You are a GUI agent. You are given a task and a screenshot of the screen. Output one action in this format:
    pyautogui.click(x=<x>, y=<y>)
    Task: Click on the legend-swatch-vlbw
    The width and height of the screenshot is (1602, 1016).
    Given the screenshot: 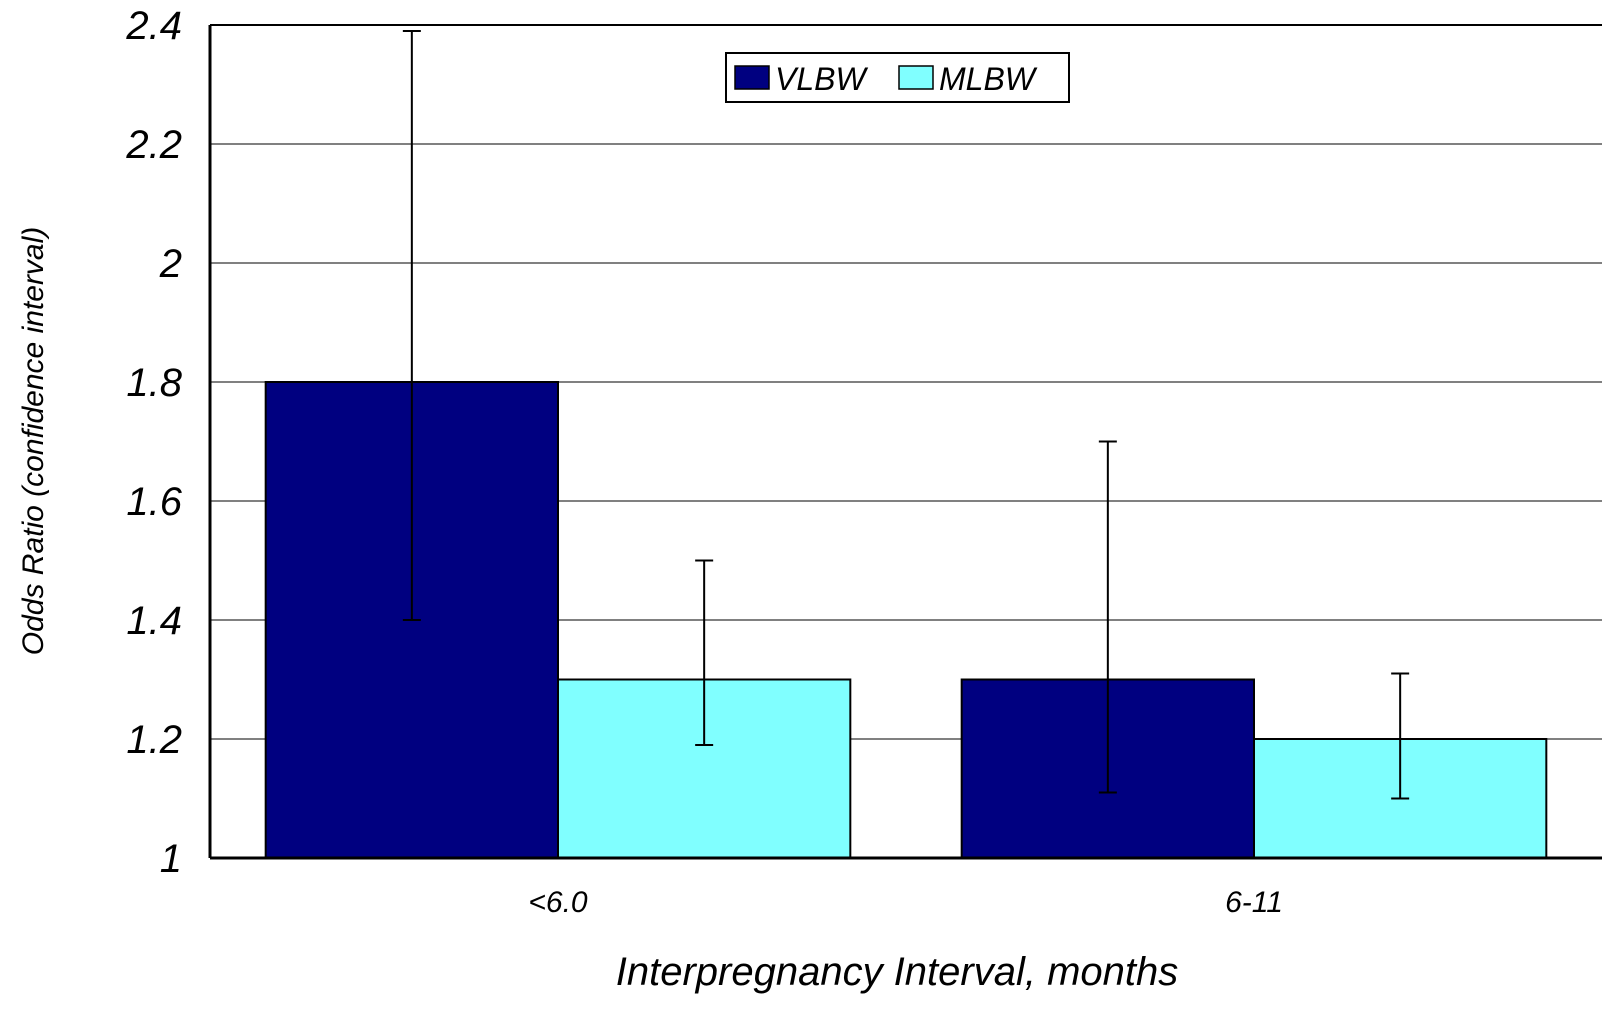 What is the action you would take?
    pyautogui.click(x=752, y=77)
    